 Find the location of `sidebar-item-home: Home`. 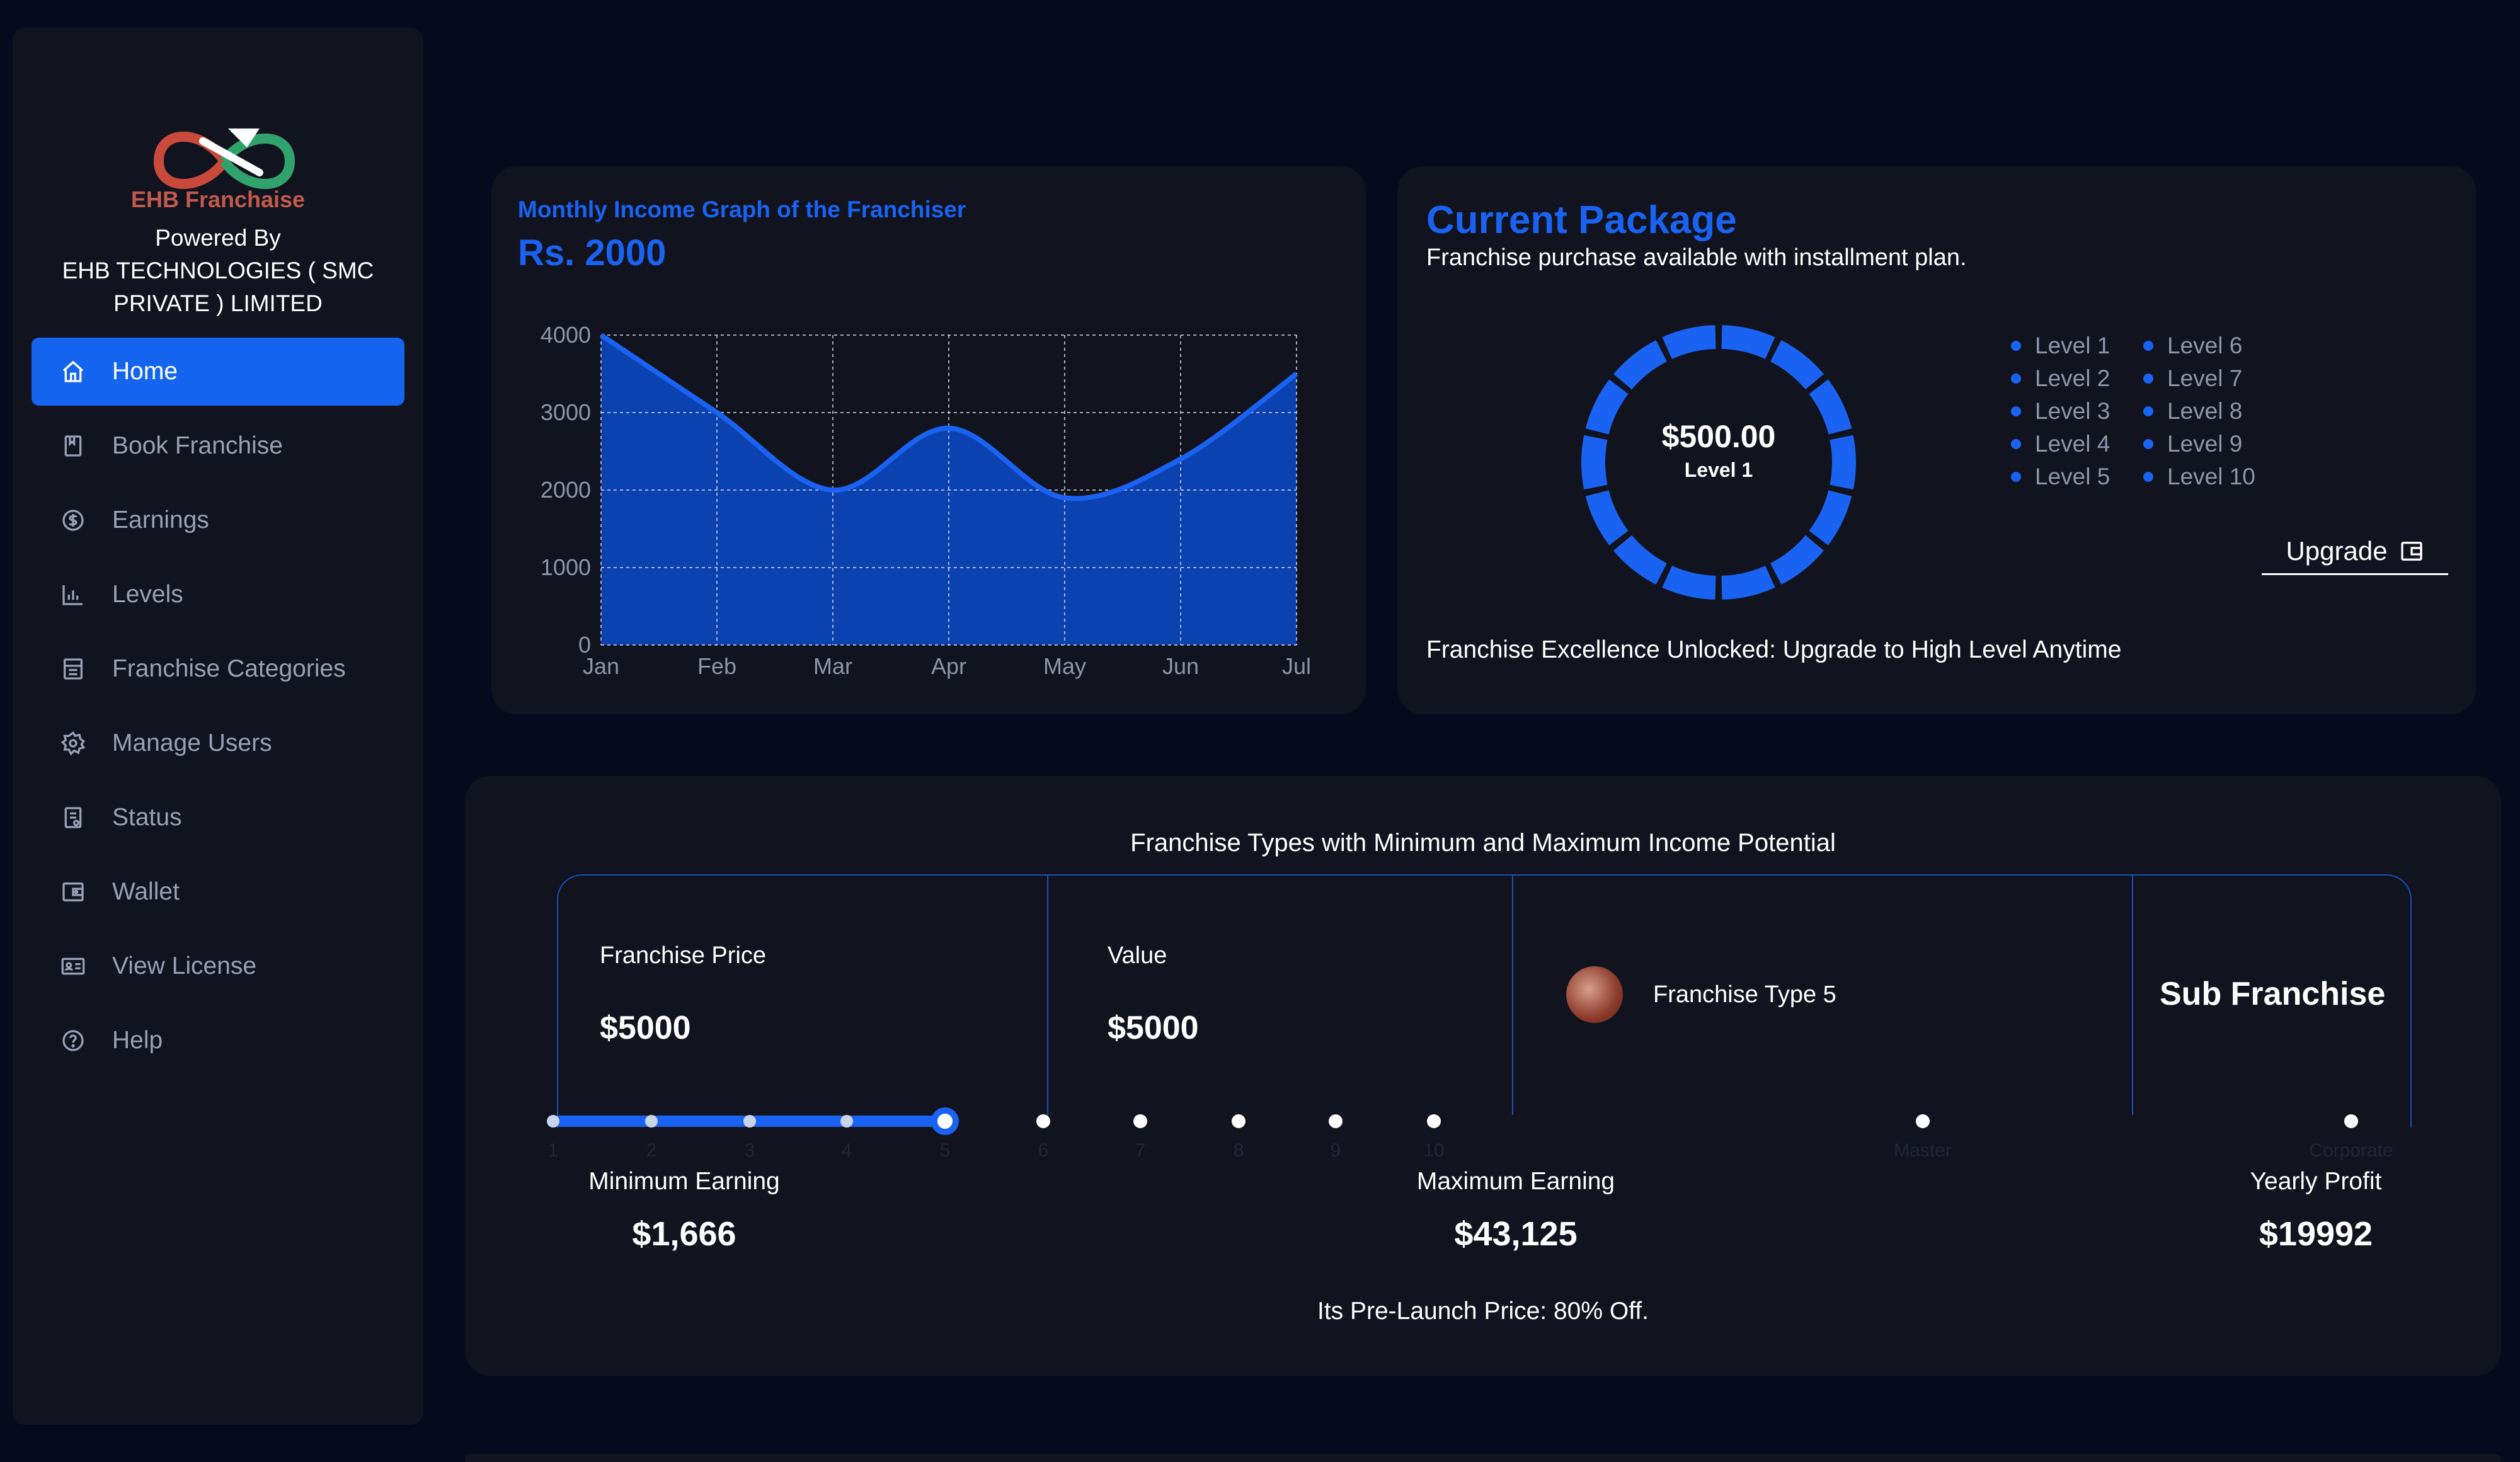

sidebar-item-home: Home is located at coordinates (218, 372).